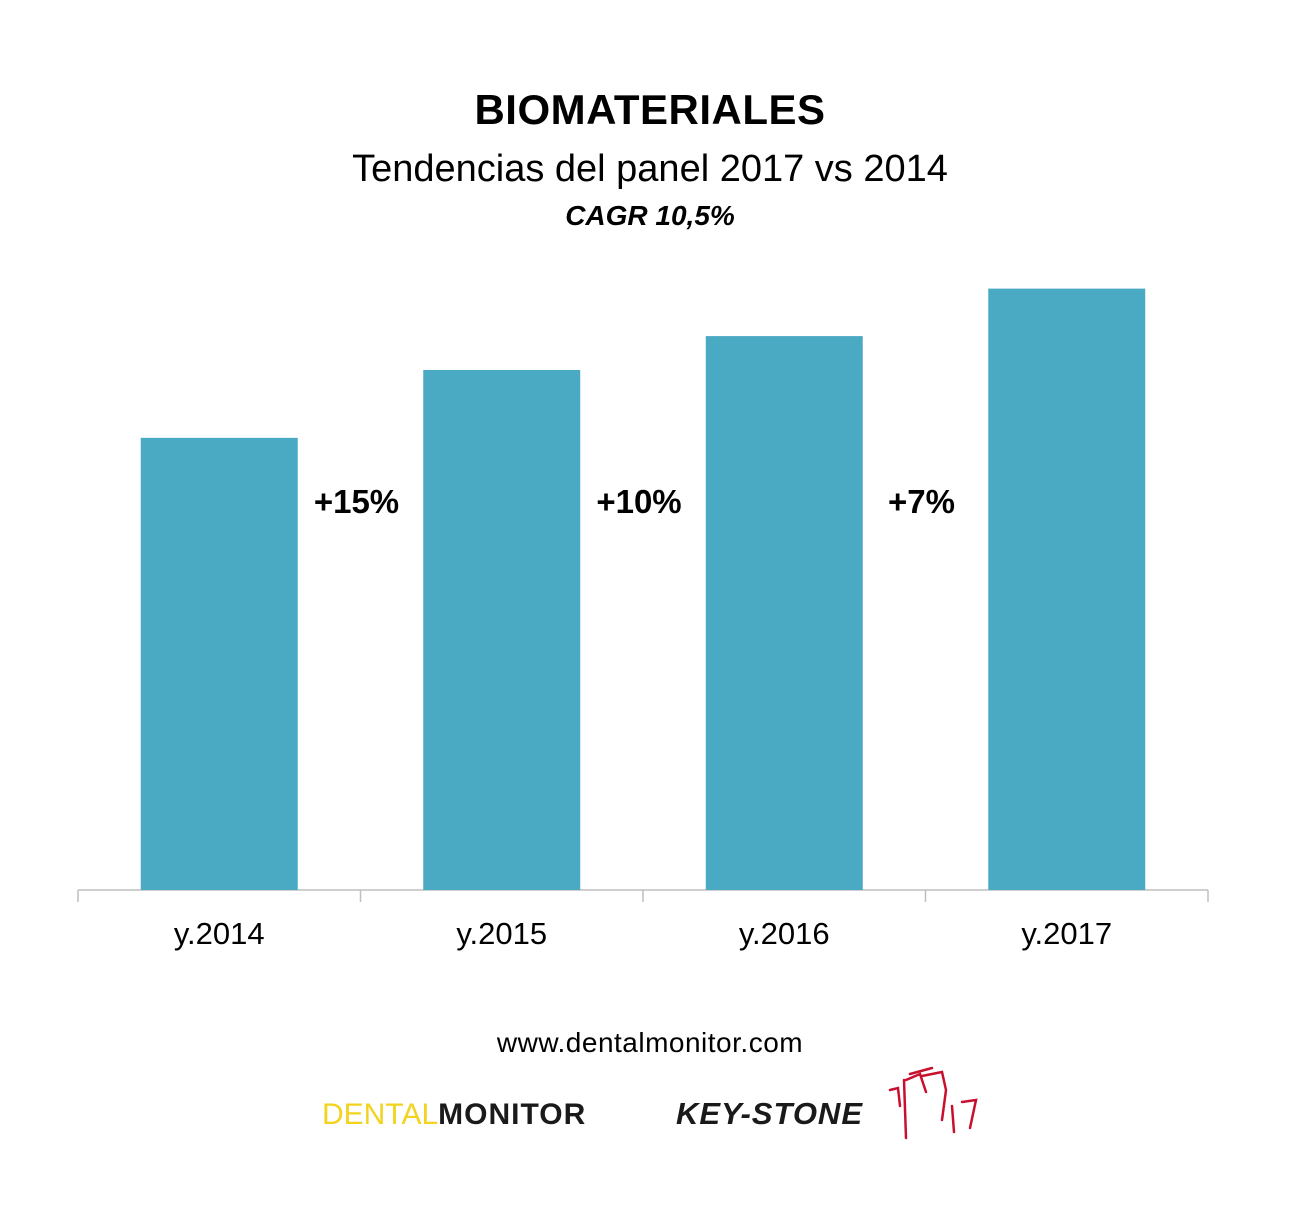 Image resolution: width=1300 pixels, height=1212 pixels. I want to click on keystone-logo: KEY-STONE, so click(769, 1113).